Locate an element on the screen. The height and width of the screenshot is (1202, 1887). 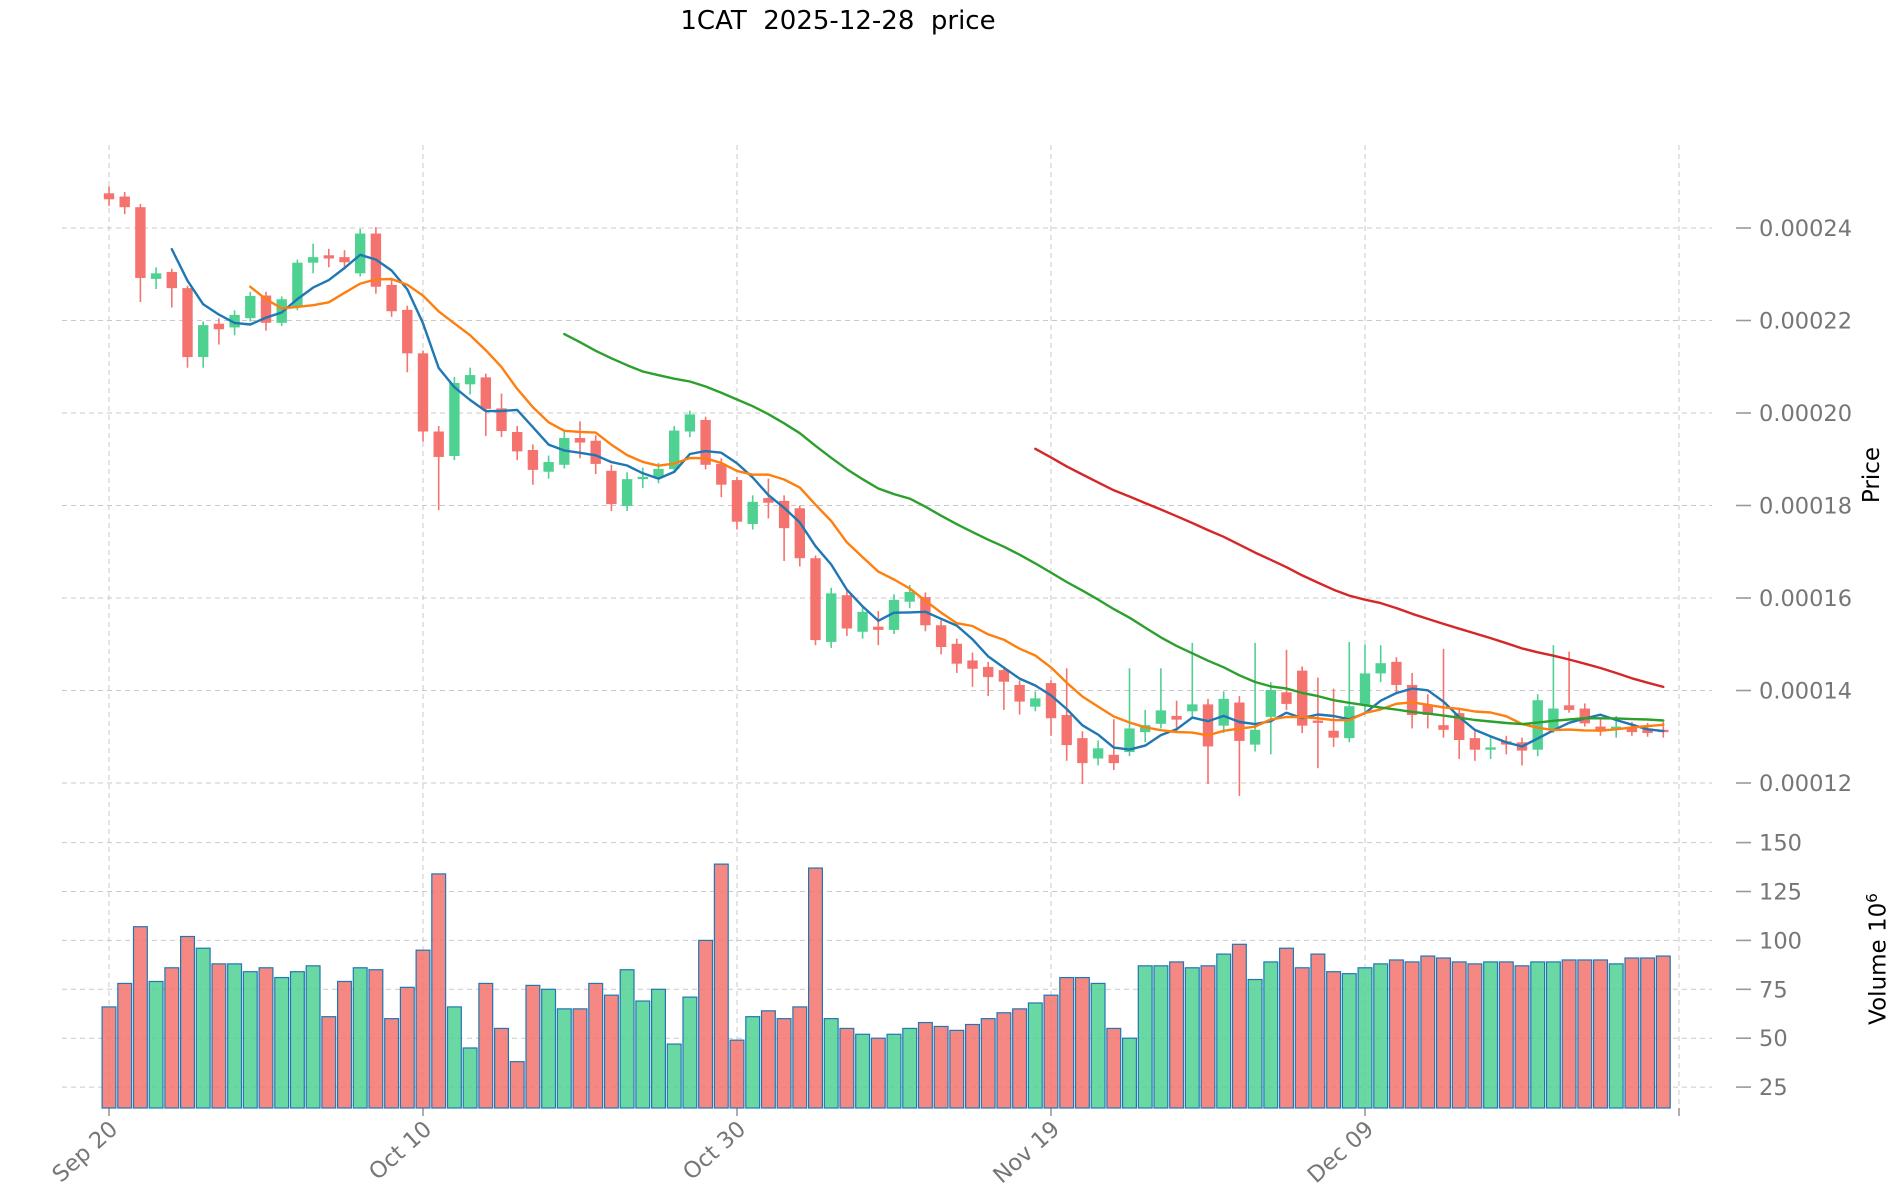
volume-tick-label: 100 is located at coordinates (1780, 941).